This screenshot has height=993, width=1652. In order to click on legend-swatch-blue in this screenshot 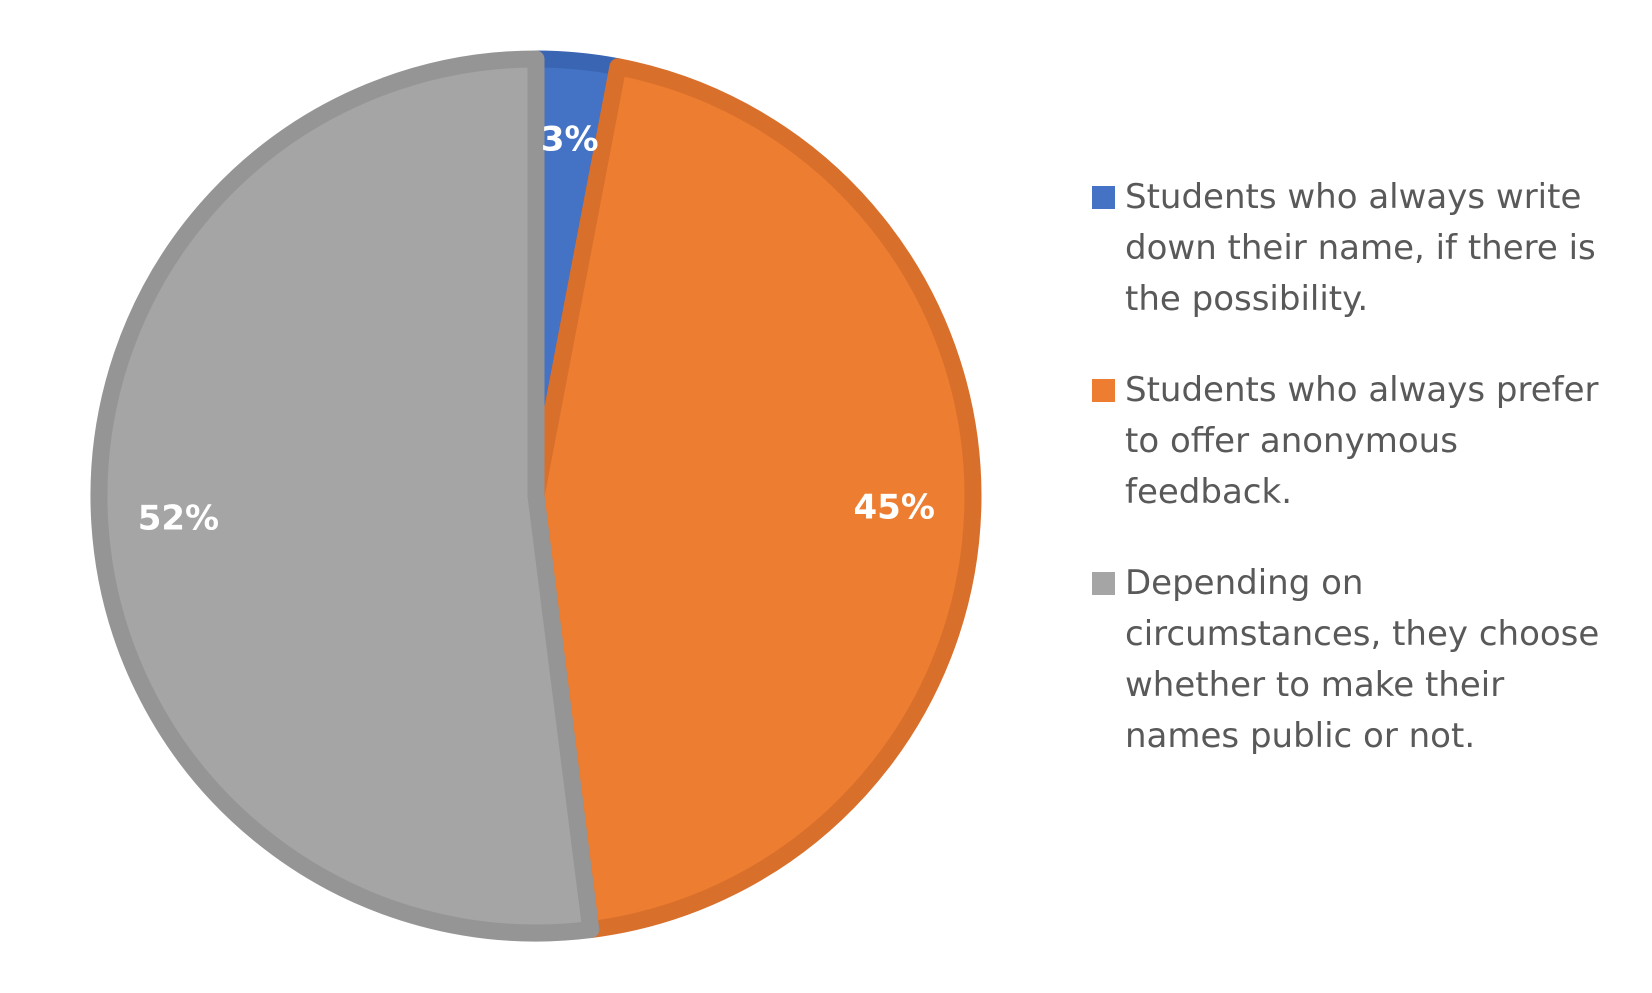, I will do `click(1103, 197)`.